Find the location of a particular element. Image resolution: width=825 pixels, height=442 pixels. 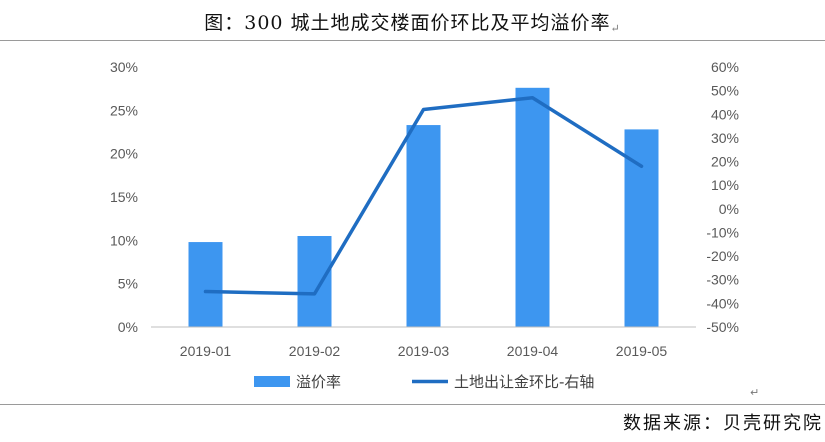

x-tick-label: 2019-01 is located at coordinates (206, 351).